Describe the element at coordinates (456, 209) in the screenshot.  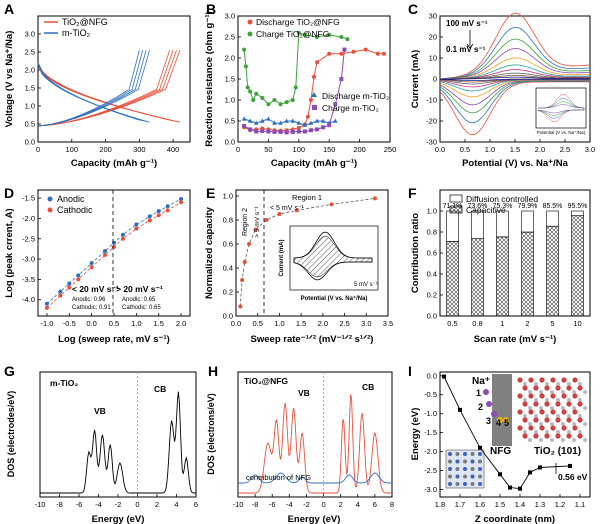
I see `legend-swatch-capacitive` at that location.